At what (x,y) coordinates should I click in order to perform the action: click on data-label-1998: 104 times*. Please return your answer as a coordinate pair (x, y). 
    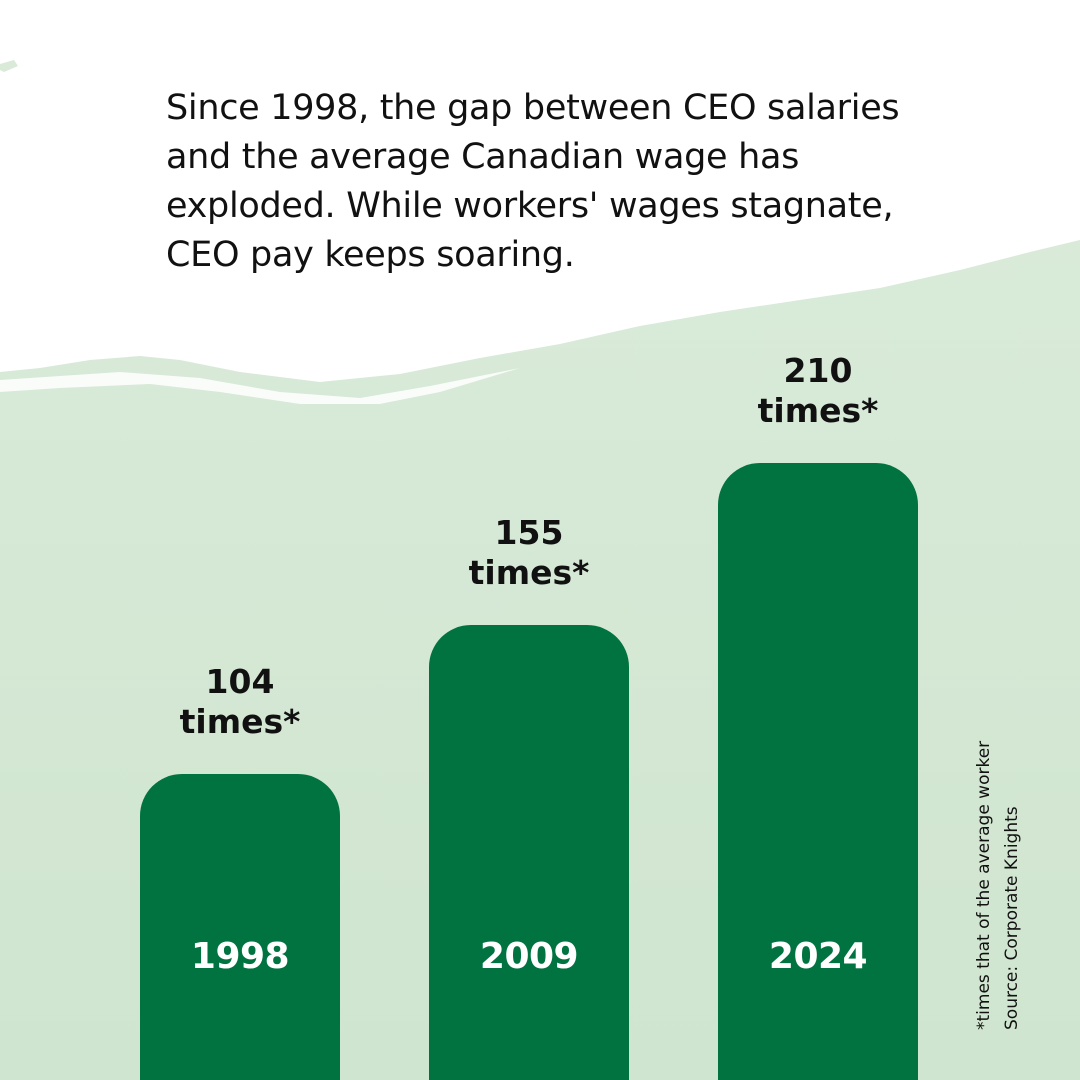
    Looking at the image, I should click on (240, 702).